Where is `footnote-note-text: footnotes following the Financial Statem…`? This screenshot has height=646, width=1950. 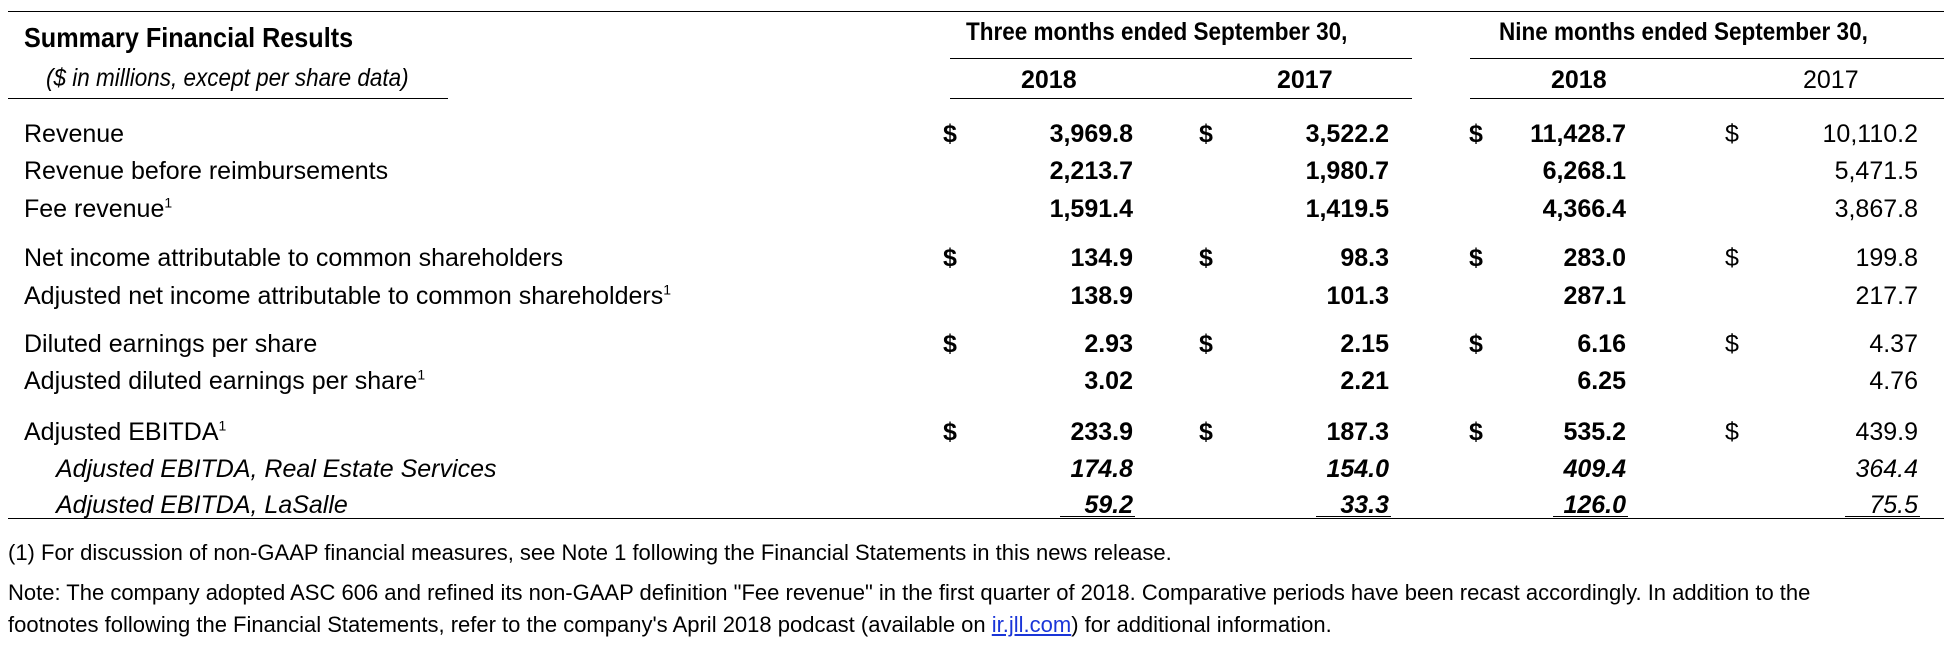
footnote-note-text: footnotes following the Financial Statem… is located at coordinates (500, 624).